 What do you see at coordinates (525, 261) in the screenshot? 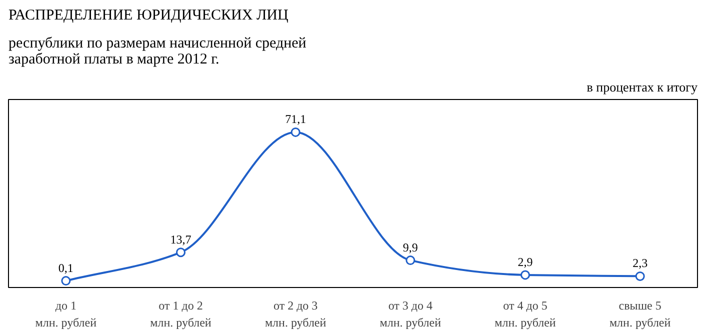
I see `data-label: 2,9` at bounding box center [525, 261].